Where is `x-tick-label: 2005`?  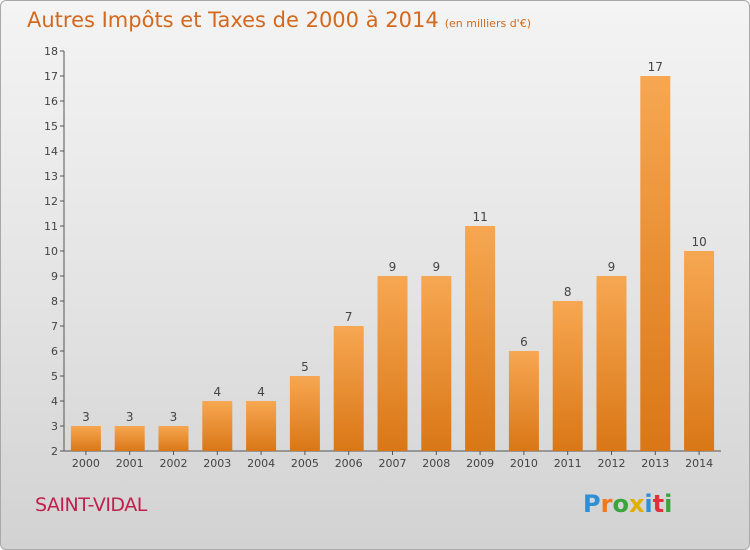 x-tick-label: 2005 is located at coordinates (305, 463).